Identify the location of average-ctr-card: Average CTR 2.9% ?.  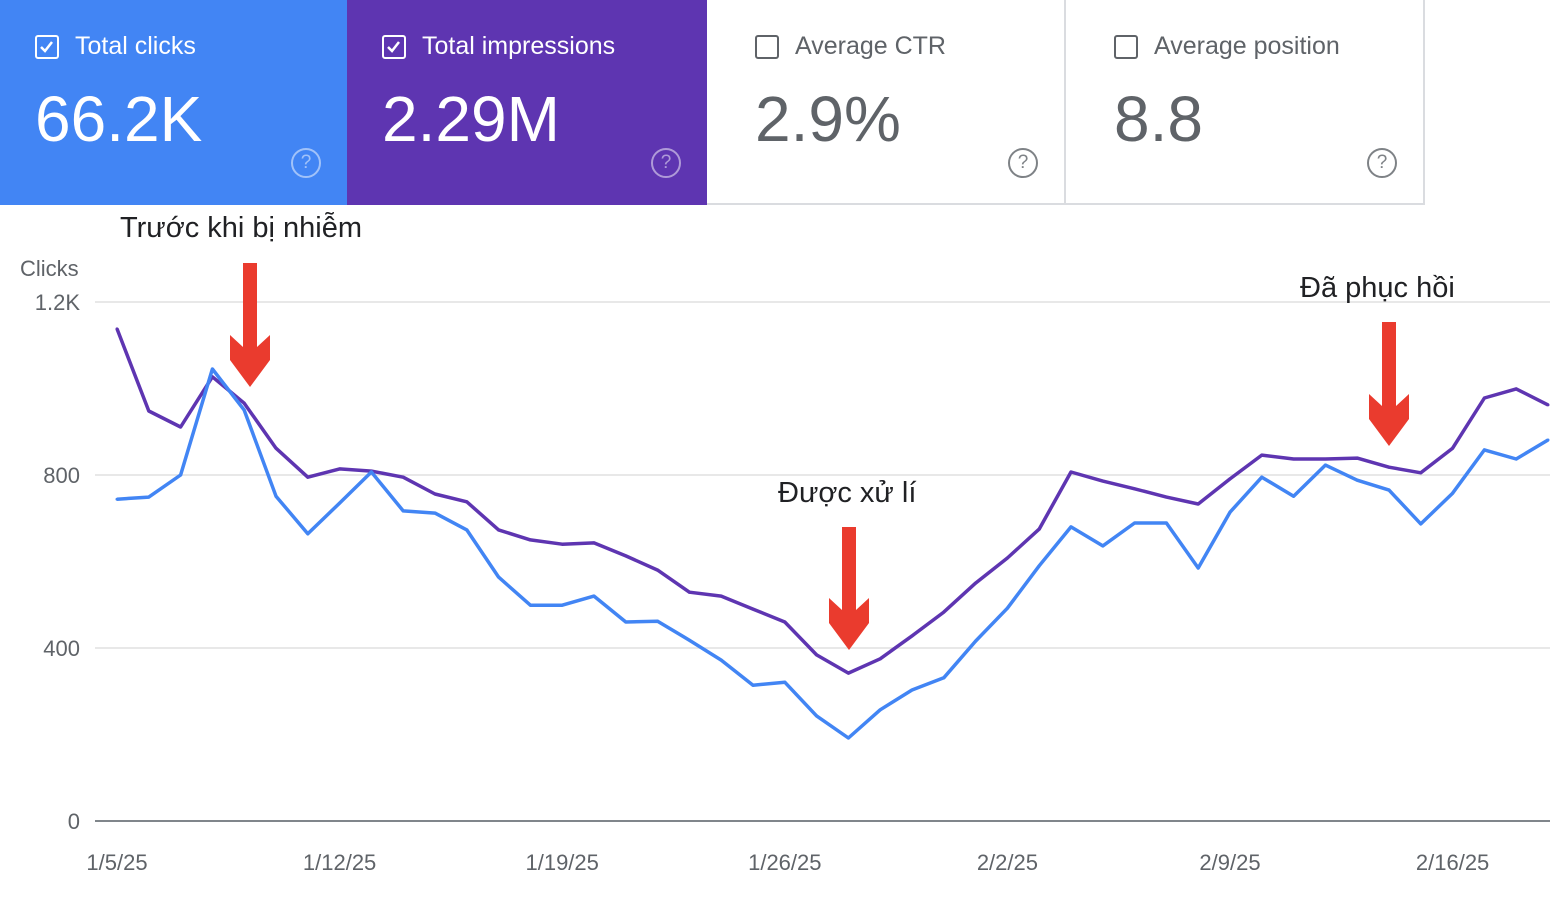
(886, 102).